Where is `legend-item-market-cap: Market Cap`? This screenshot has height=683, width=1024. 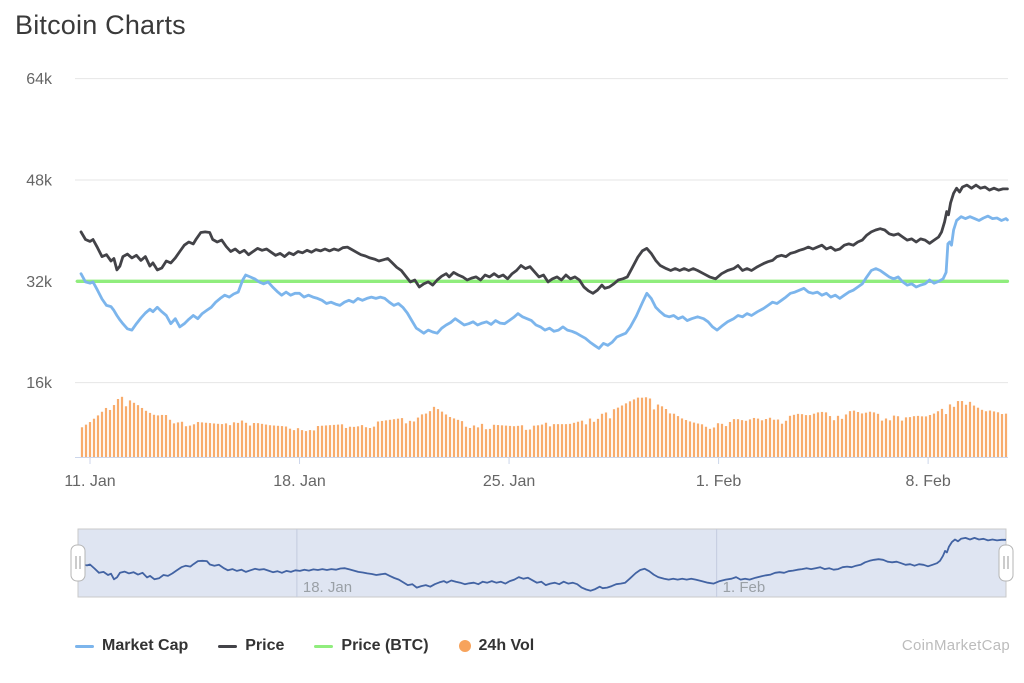 legend-item-market-cap: Market Cap is located at coordinates (131, 646).